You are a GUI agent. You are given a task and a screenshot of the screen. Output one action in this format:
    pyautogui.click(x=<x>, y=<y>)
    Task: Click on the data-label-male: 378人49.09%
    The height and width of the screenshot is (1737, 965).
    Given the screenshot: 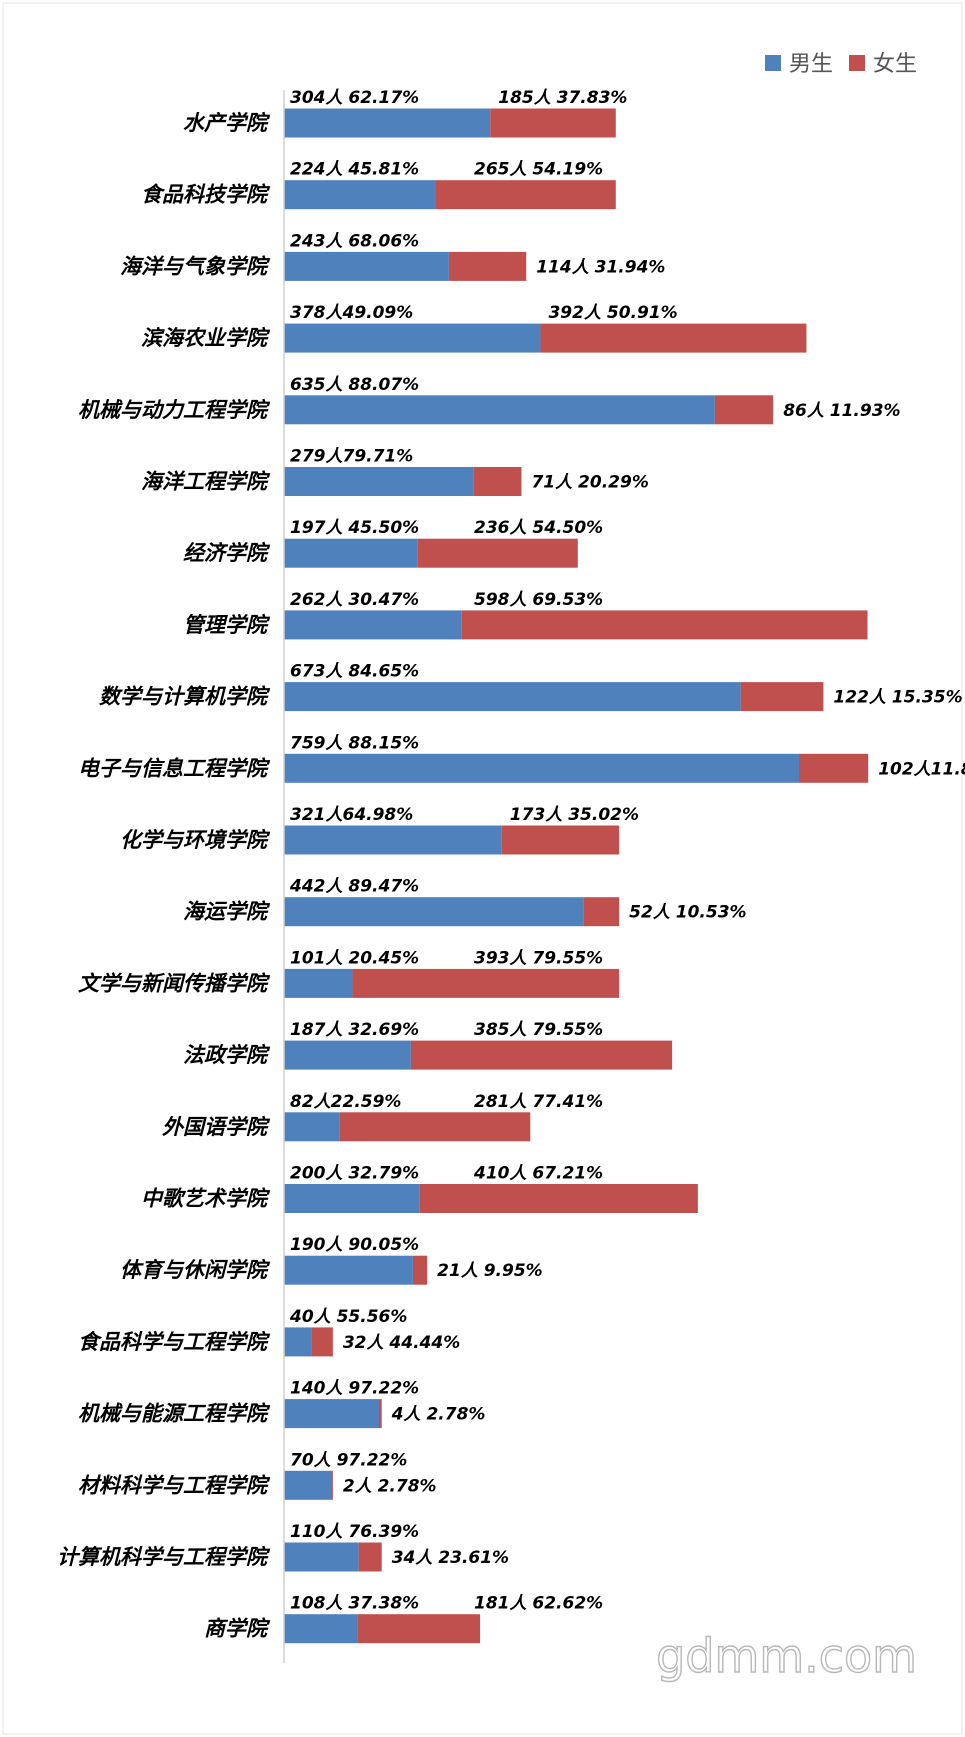 What is the action you would take?
    pyautogui.click(x=351, y=313)
    